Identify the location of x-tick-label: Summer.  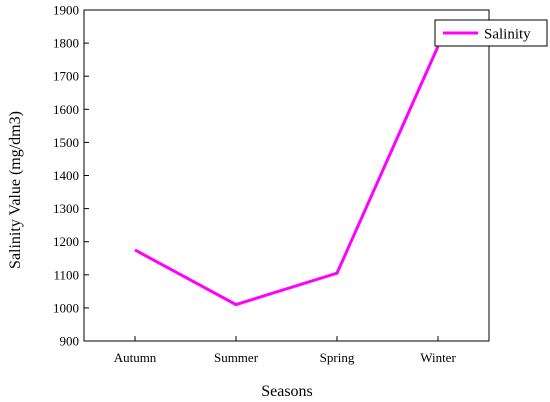
(236, 357).